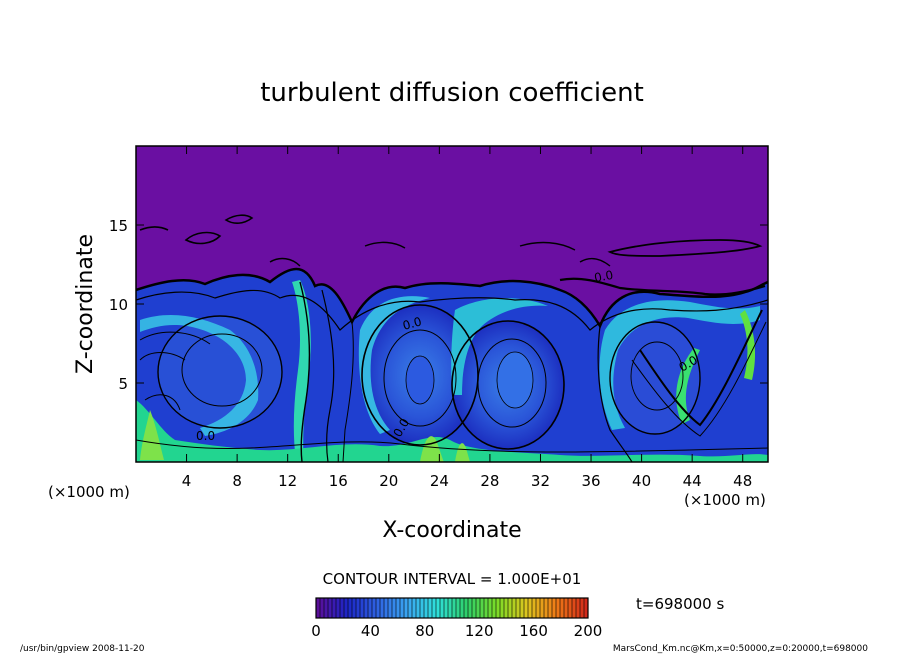  What do you see at coordinates (452, 579) in the screenshot?
I see `contour-interval-label: CONTOUR INTERVAL = 1.000E+01` at bounding box center [452, 579].